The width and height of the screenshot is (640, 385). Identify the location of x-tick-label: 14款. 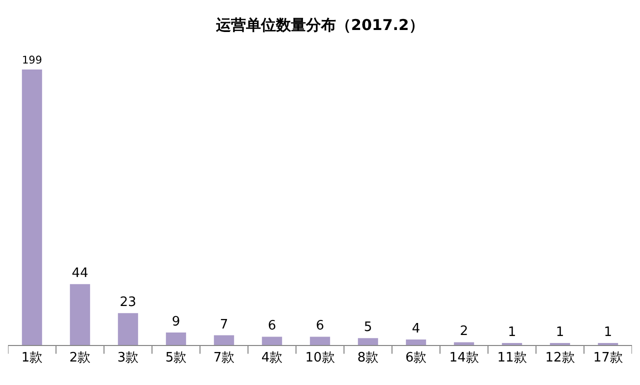
(464, 358).